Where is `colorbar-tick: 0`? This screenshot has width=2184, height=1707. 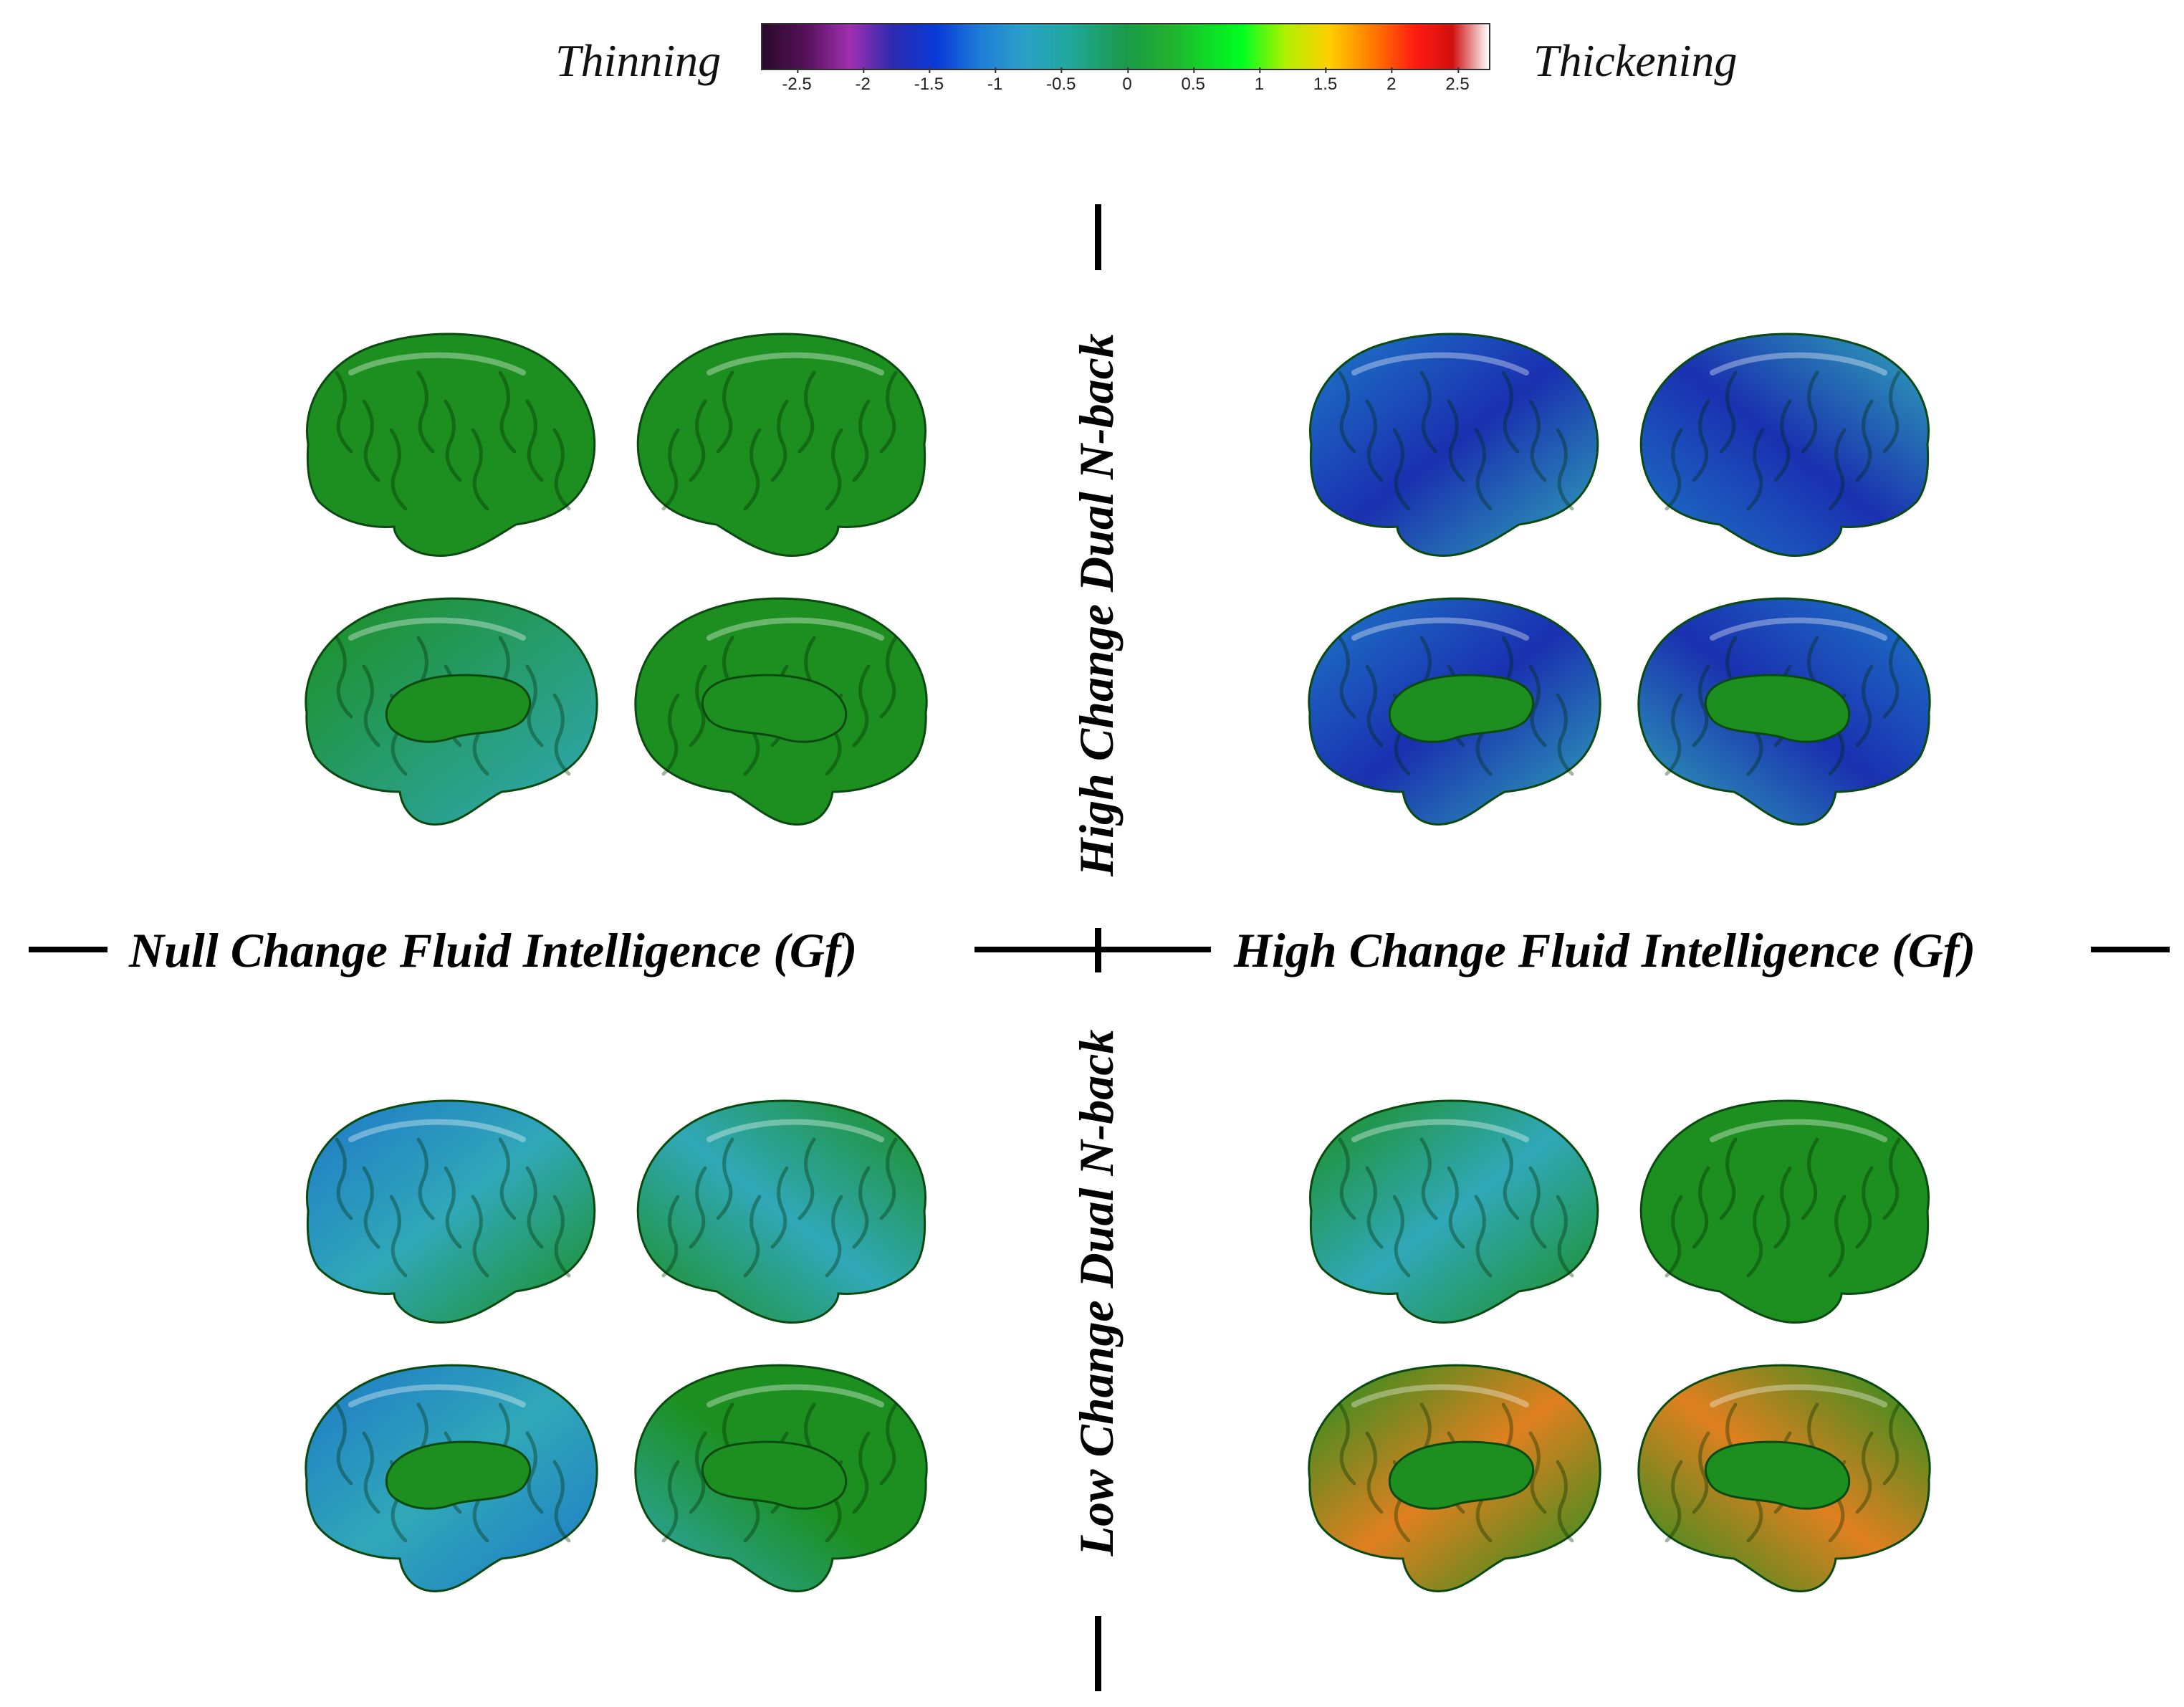 colorbar-tick: 0 is located at coordinates (1127, 80).